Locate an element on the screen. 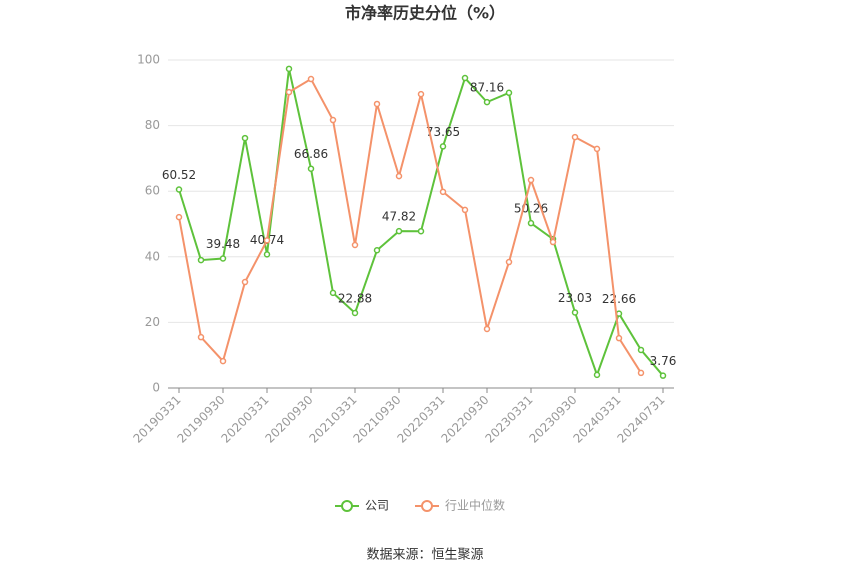  data-label: 3.76 is located at coordinates (663, 361).